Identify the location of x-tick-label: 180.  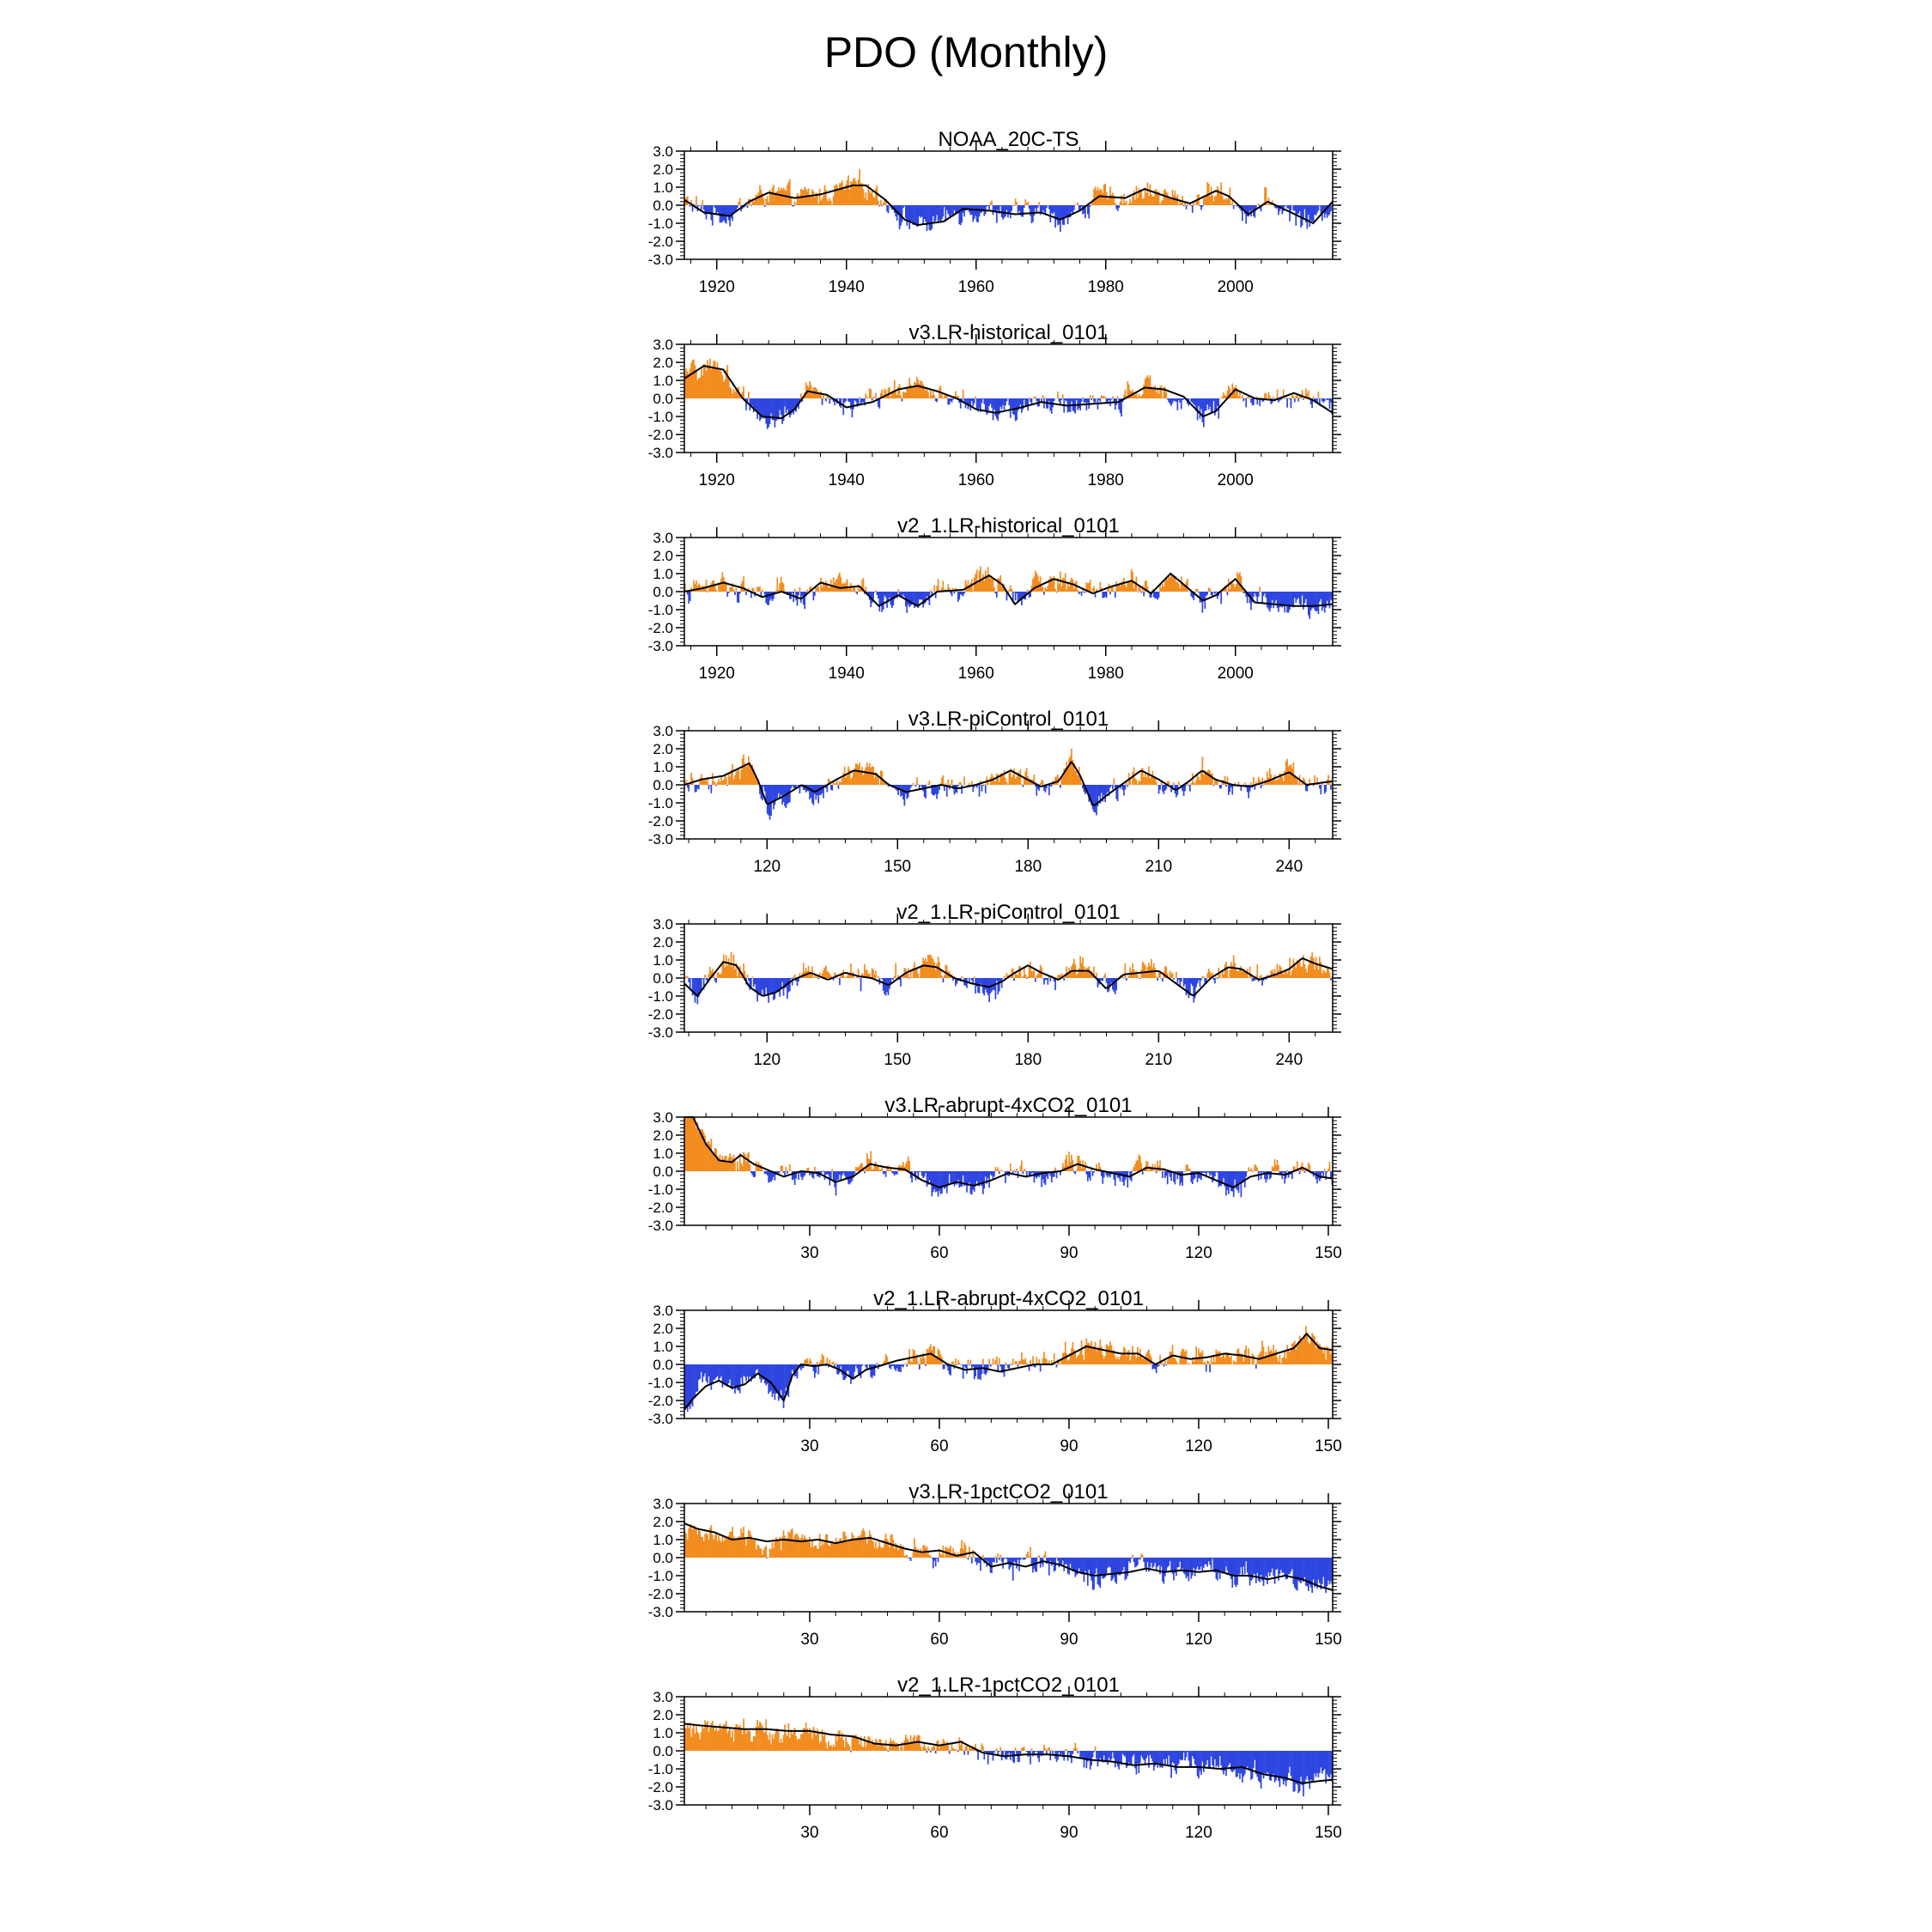
(1028, 1060).